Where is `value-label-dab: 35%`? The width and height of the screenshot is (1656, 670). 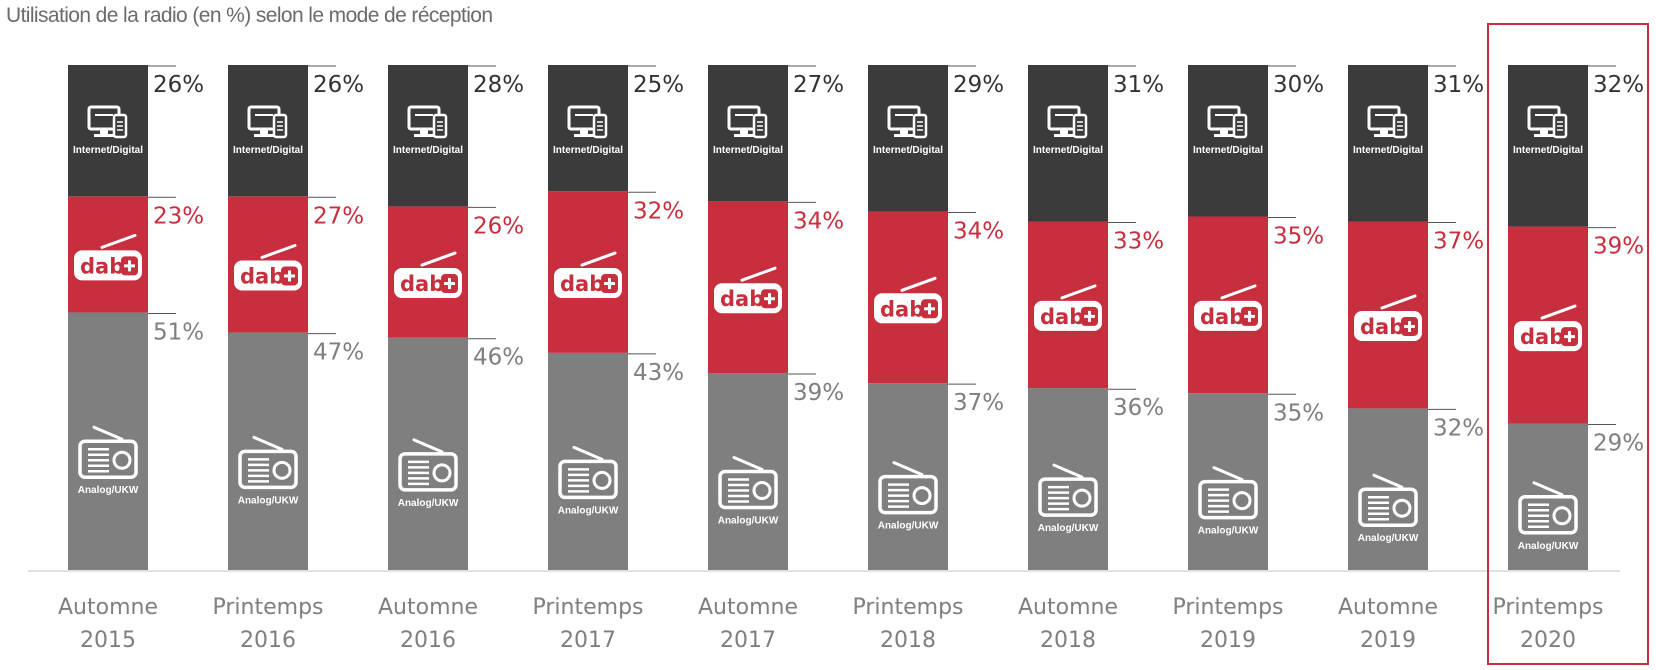 value-label-dab: 35% is located at coordinates (1298, 237).